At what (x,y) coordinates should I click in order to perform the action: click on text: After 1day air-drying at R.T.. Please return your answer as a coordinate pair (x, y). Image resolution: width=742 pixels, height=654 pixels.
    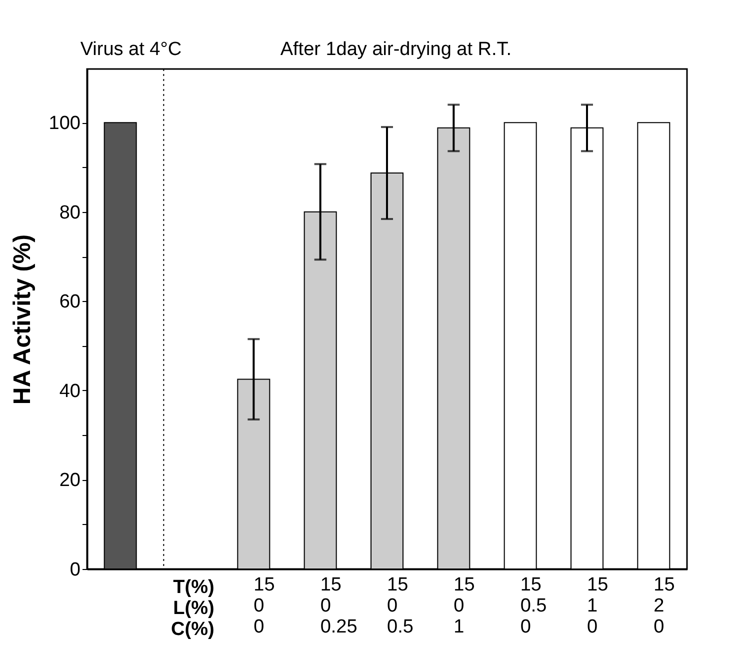
    Looking at the image, I should click on (396, 49).